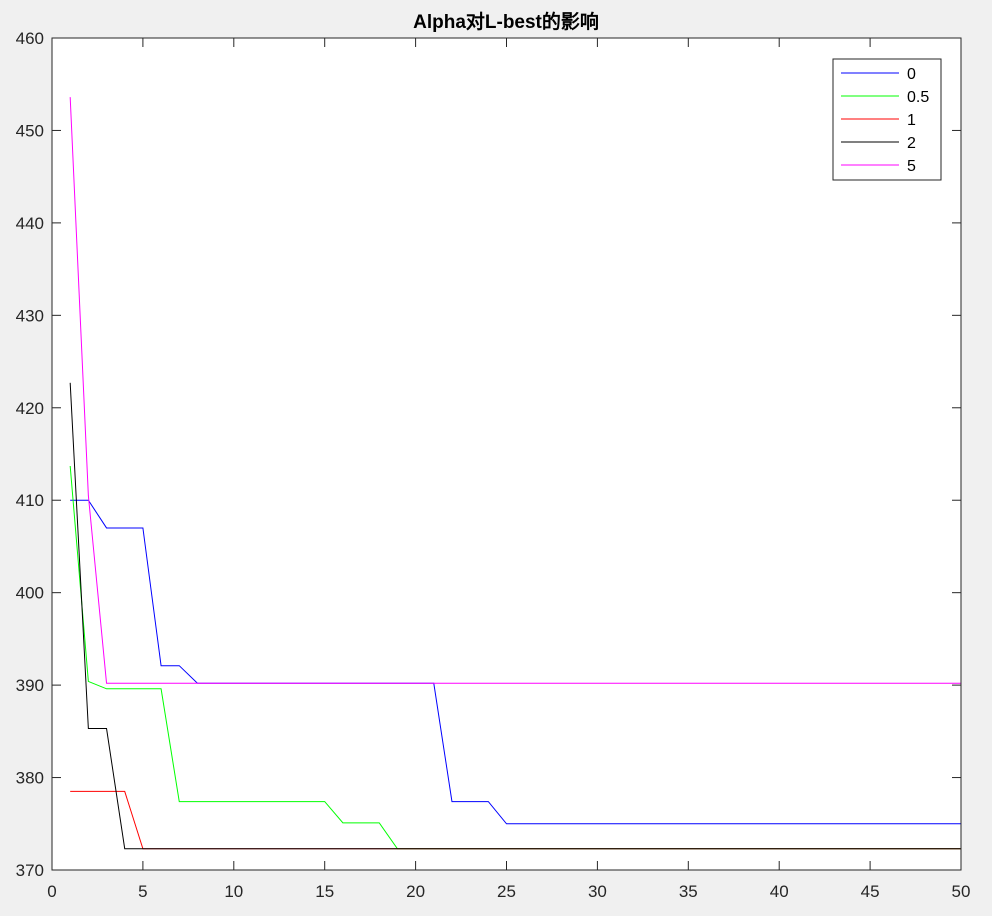  I want to click on legend-label-3: 2, so click(911, 143).